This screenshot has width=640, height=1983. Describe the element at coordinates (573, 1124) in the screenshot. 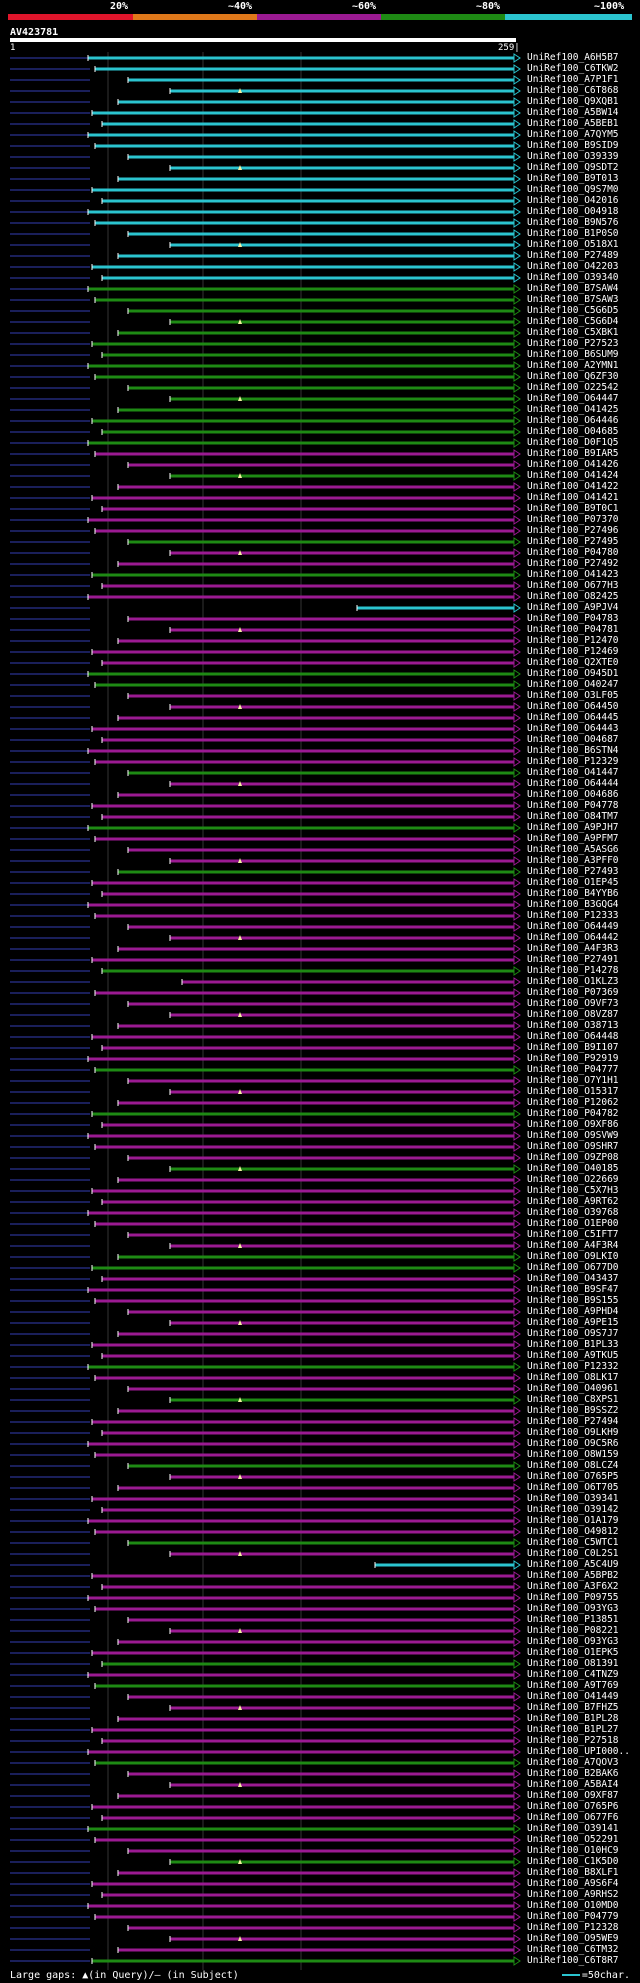

I see `hit-label: UniRef100_O9XF86` at that location.